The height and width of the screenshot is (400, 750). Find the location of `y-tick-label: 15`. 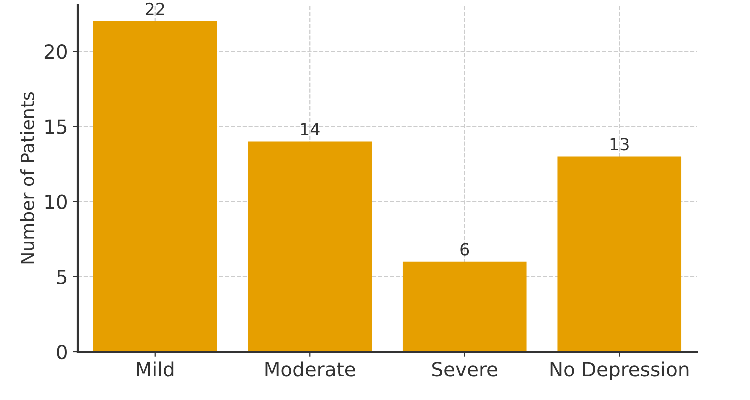

y-tick-label: 15 is located at coordinates (56, 127).